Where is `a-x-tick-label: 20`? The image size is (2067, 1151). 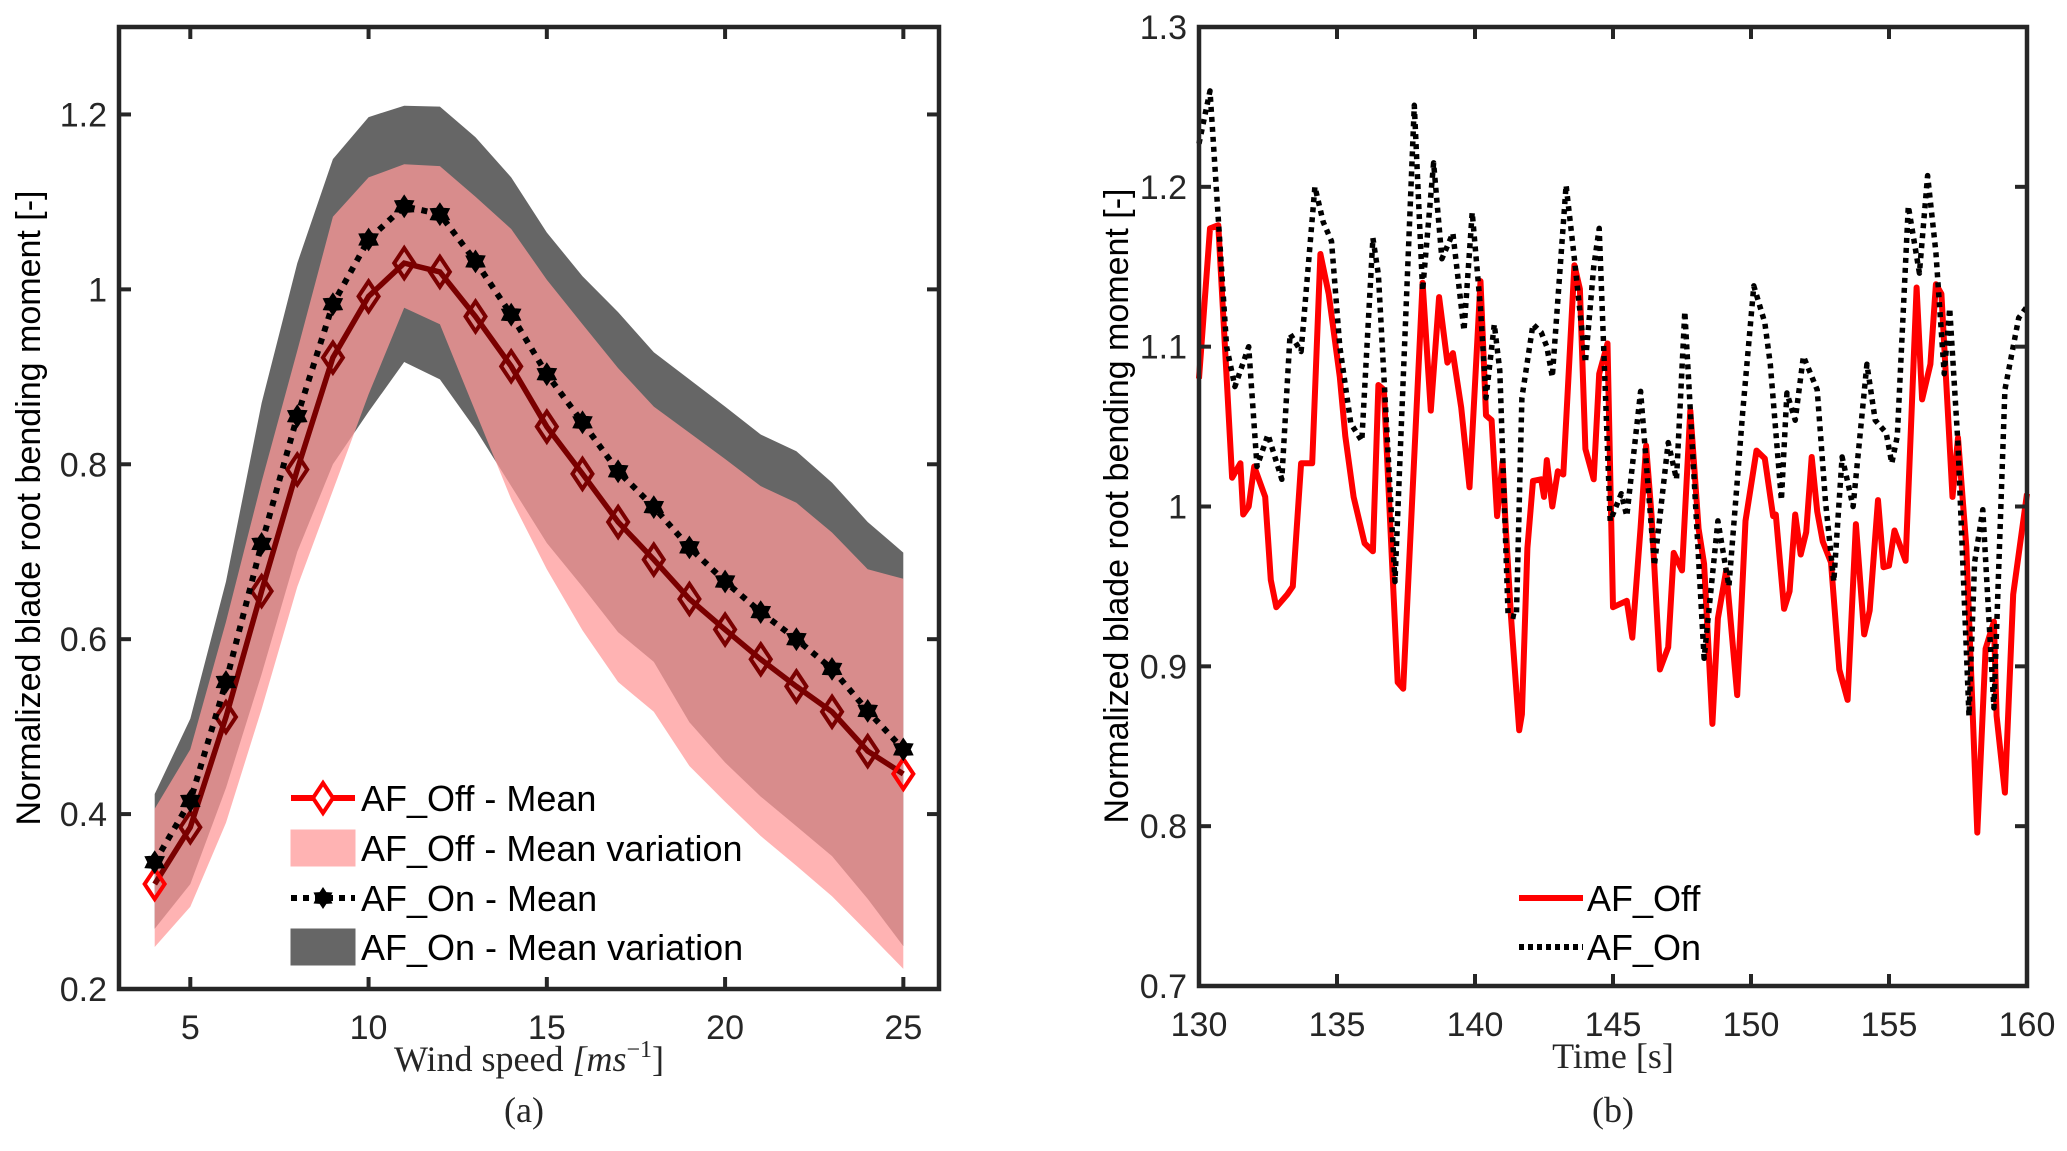 a-x-tick-label: 20 is located at coordinates (725, 1028).